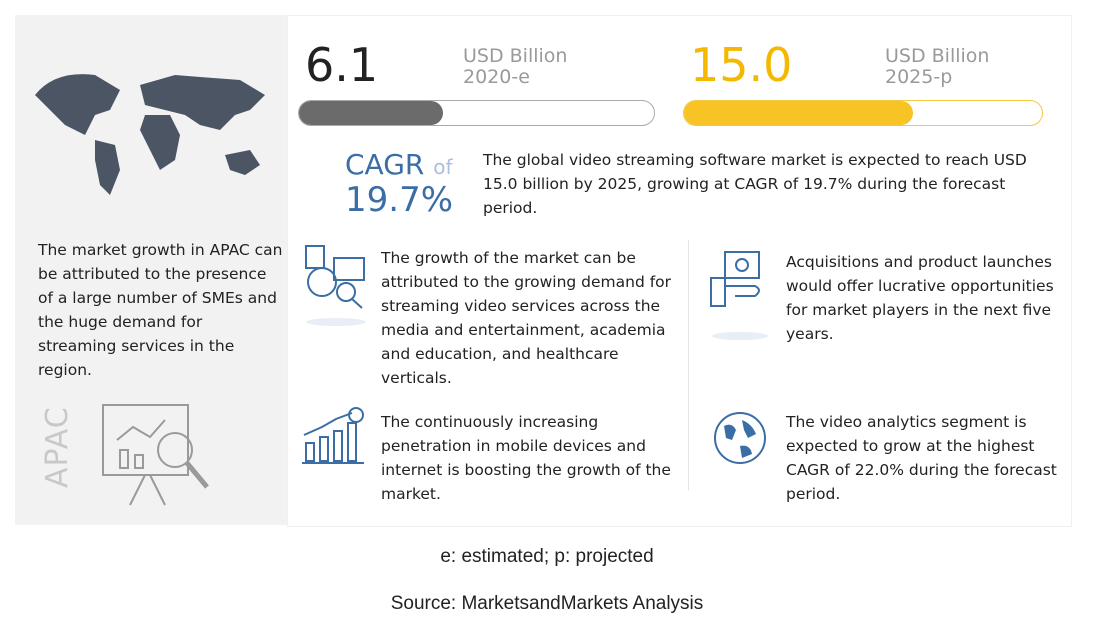  What do you see at coordinates (919, 77) in the screenshot?
I see `metric-label: 2025-p` at bounding box center [919, 77].